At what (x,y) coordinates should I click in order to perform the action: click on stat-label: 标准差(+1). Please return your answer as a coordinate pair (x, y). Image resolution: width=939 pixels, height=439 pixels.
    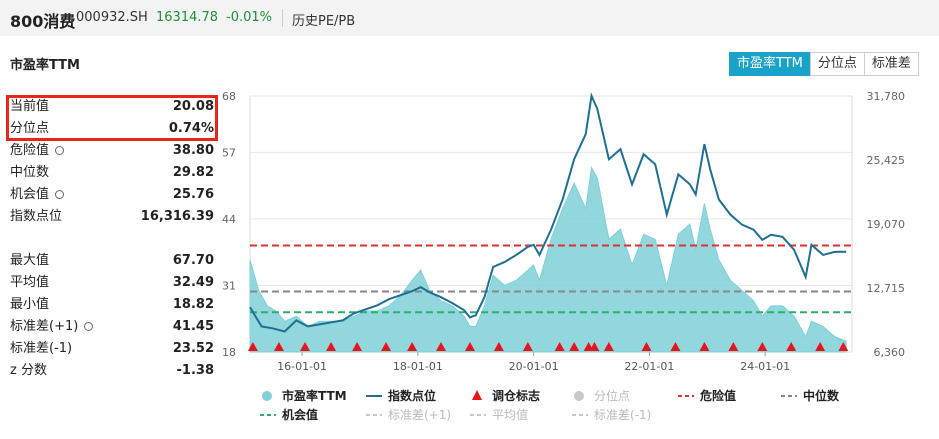
    Looking at the image, I should click on (52, 327).